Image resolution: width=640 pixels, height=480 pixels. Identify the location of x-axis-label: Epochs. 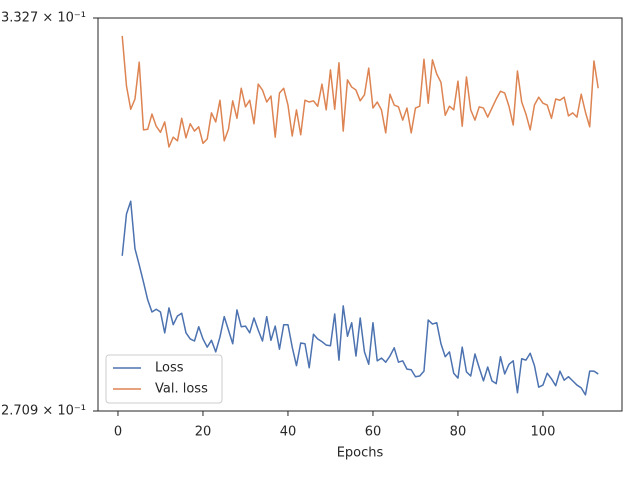
(360, 453).